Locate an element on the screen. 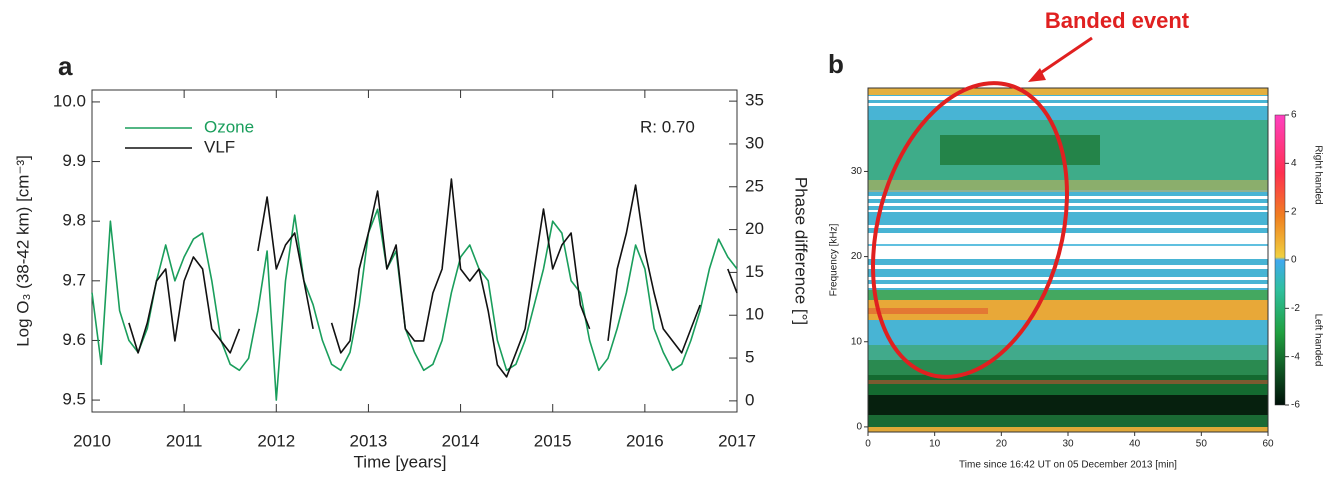  x-tick-label: 10 is located at coordinates (935, 444).